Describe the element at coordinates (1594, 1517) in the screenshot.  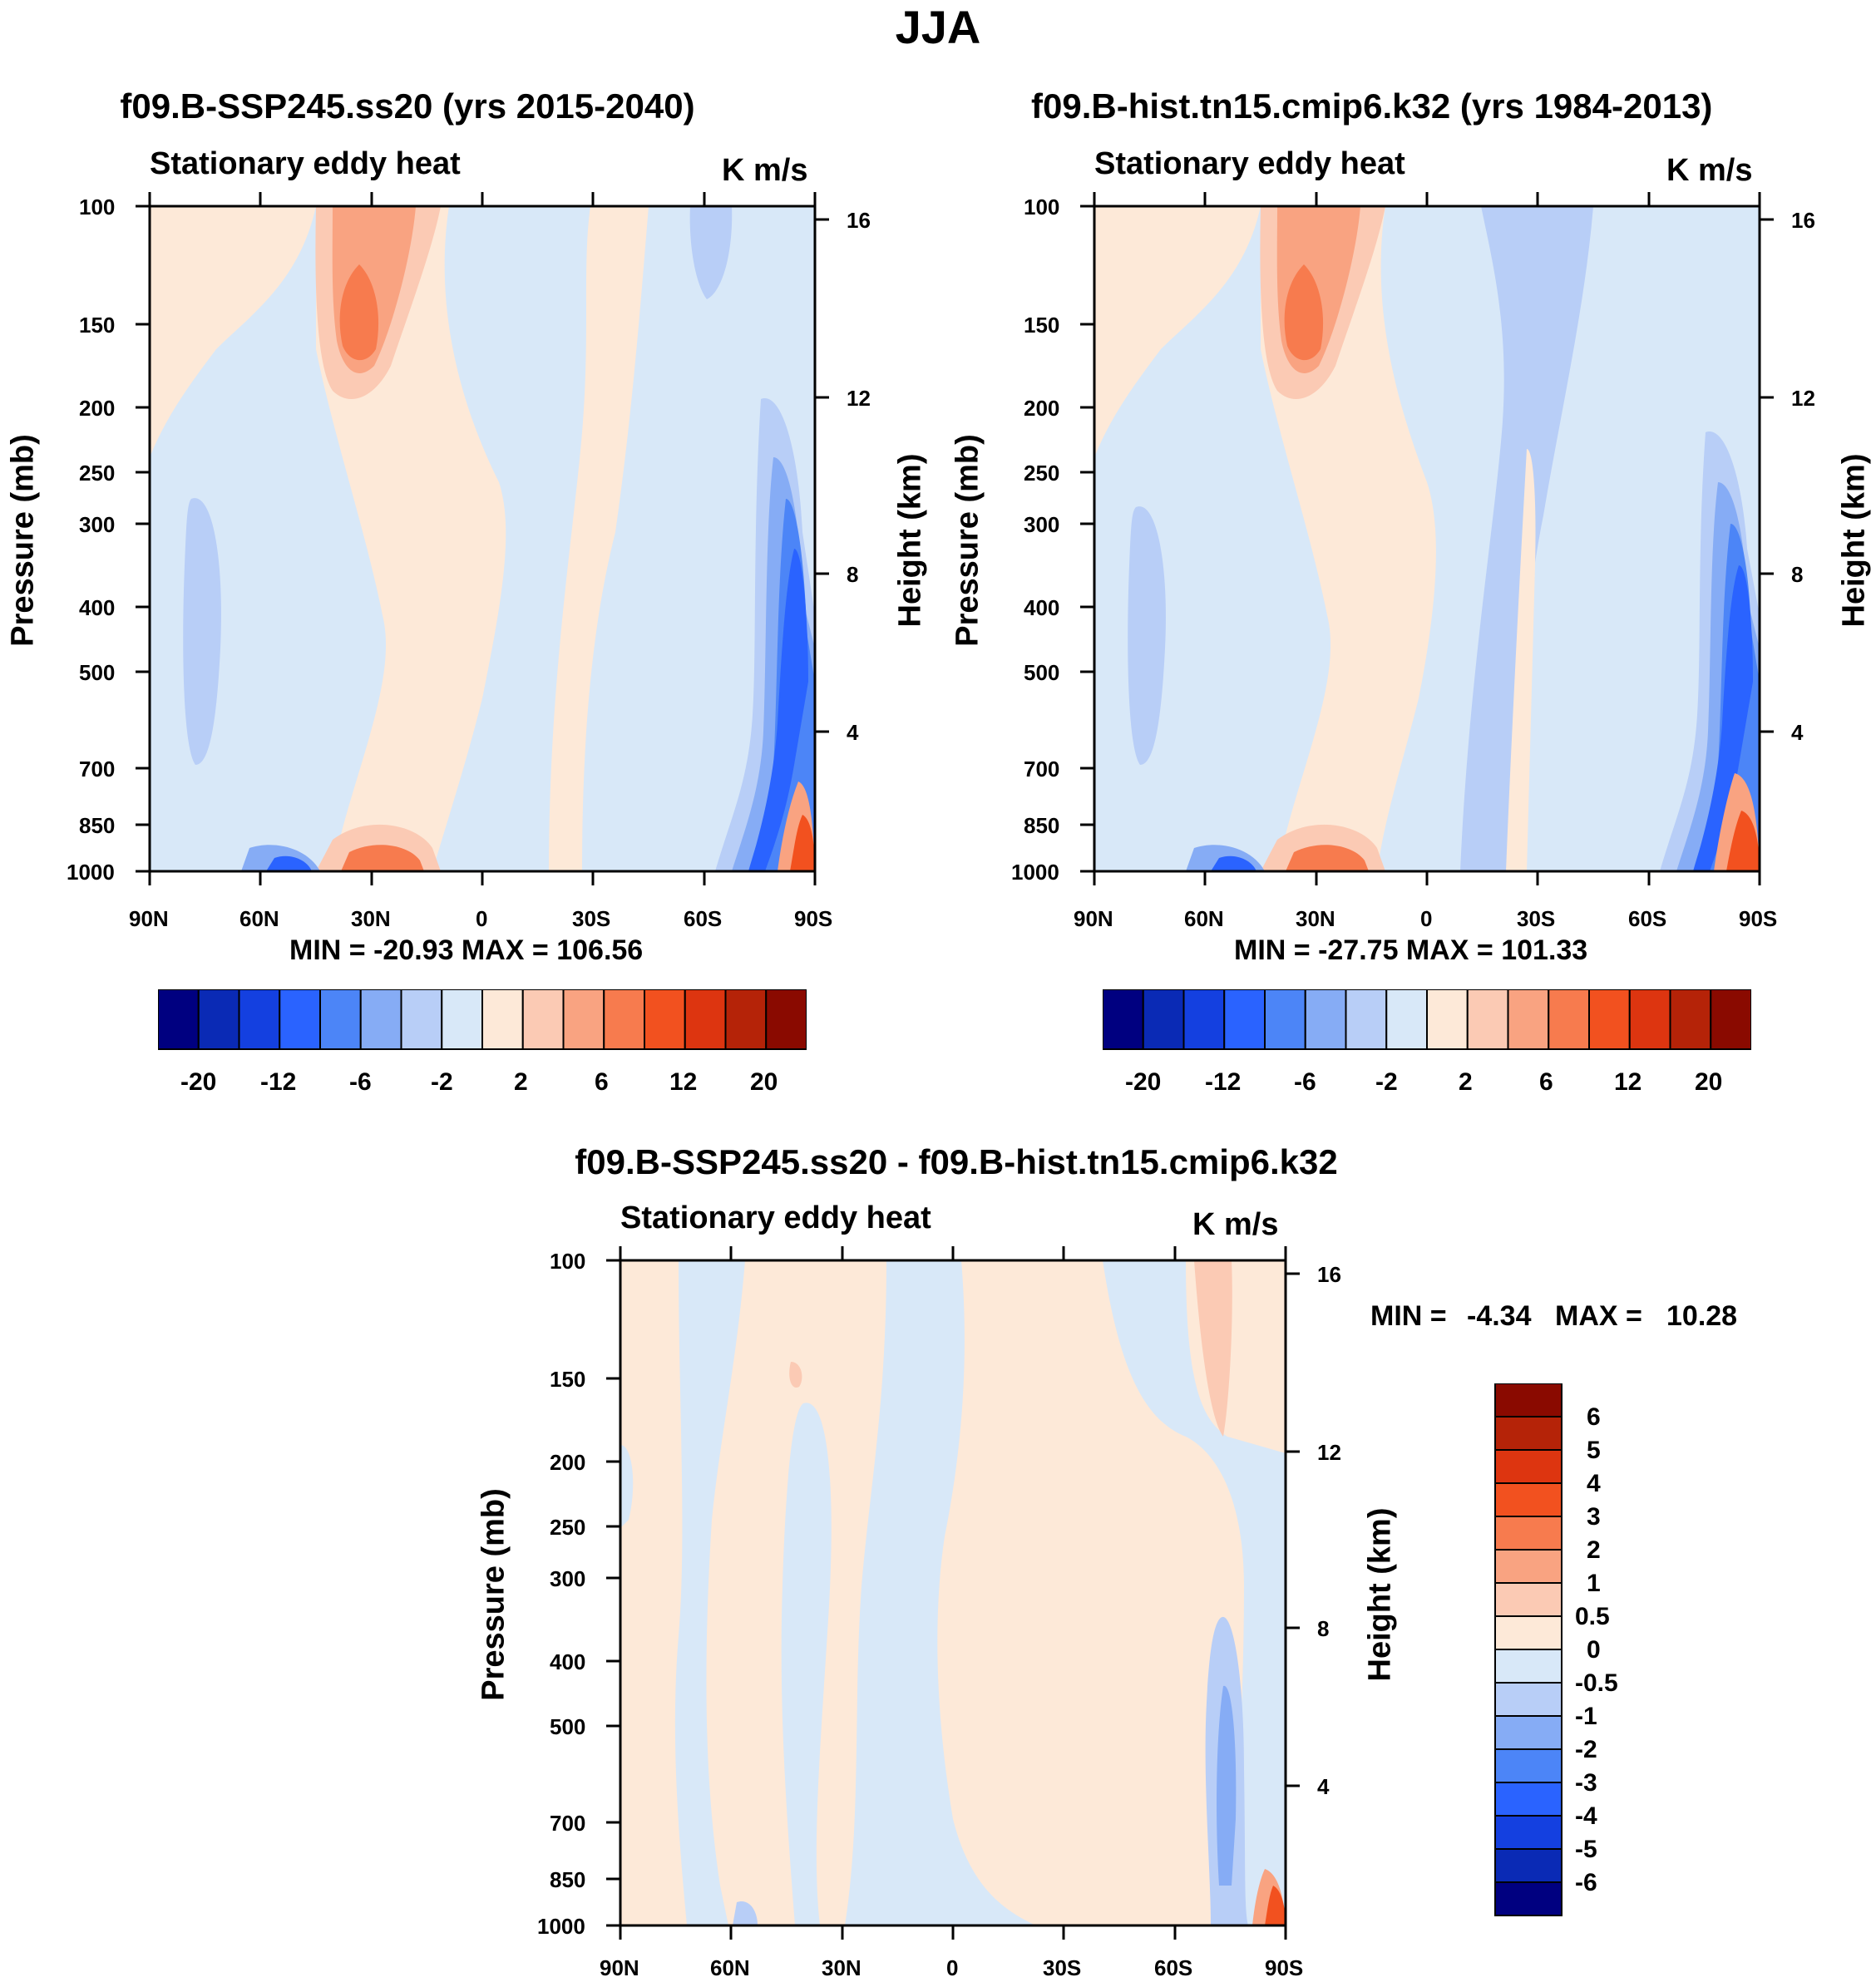
I see `panel3-cbar-label: 3` at that location.